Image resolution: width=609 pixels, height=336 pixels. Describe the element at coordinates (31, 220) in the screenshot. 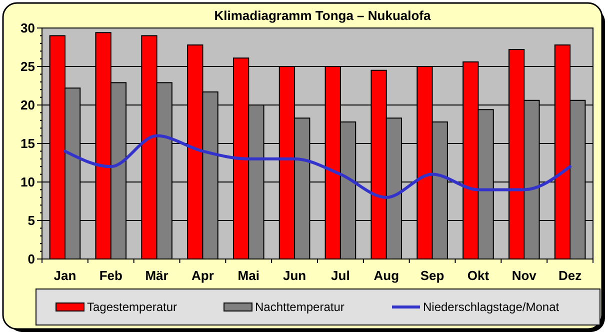

I see `y-tick-label: 5` at that location.